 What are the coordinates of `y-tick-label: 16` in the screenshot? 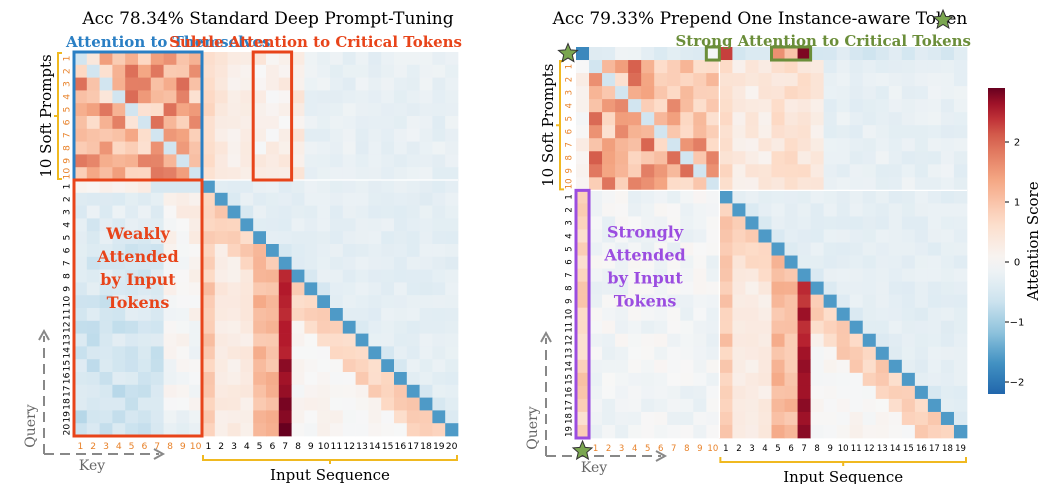 It's located at (570, 392).